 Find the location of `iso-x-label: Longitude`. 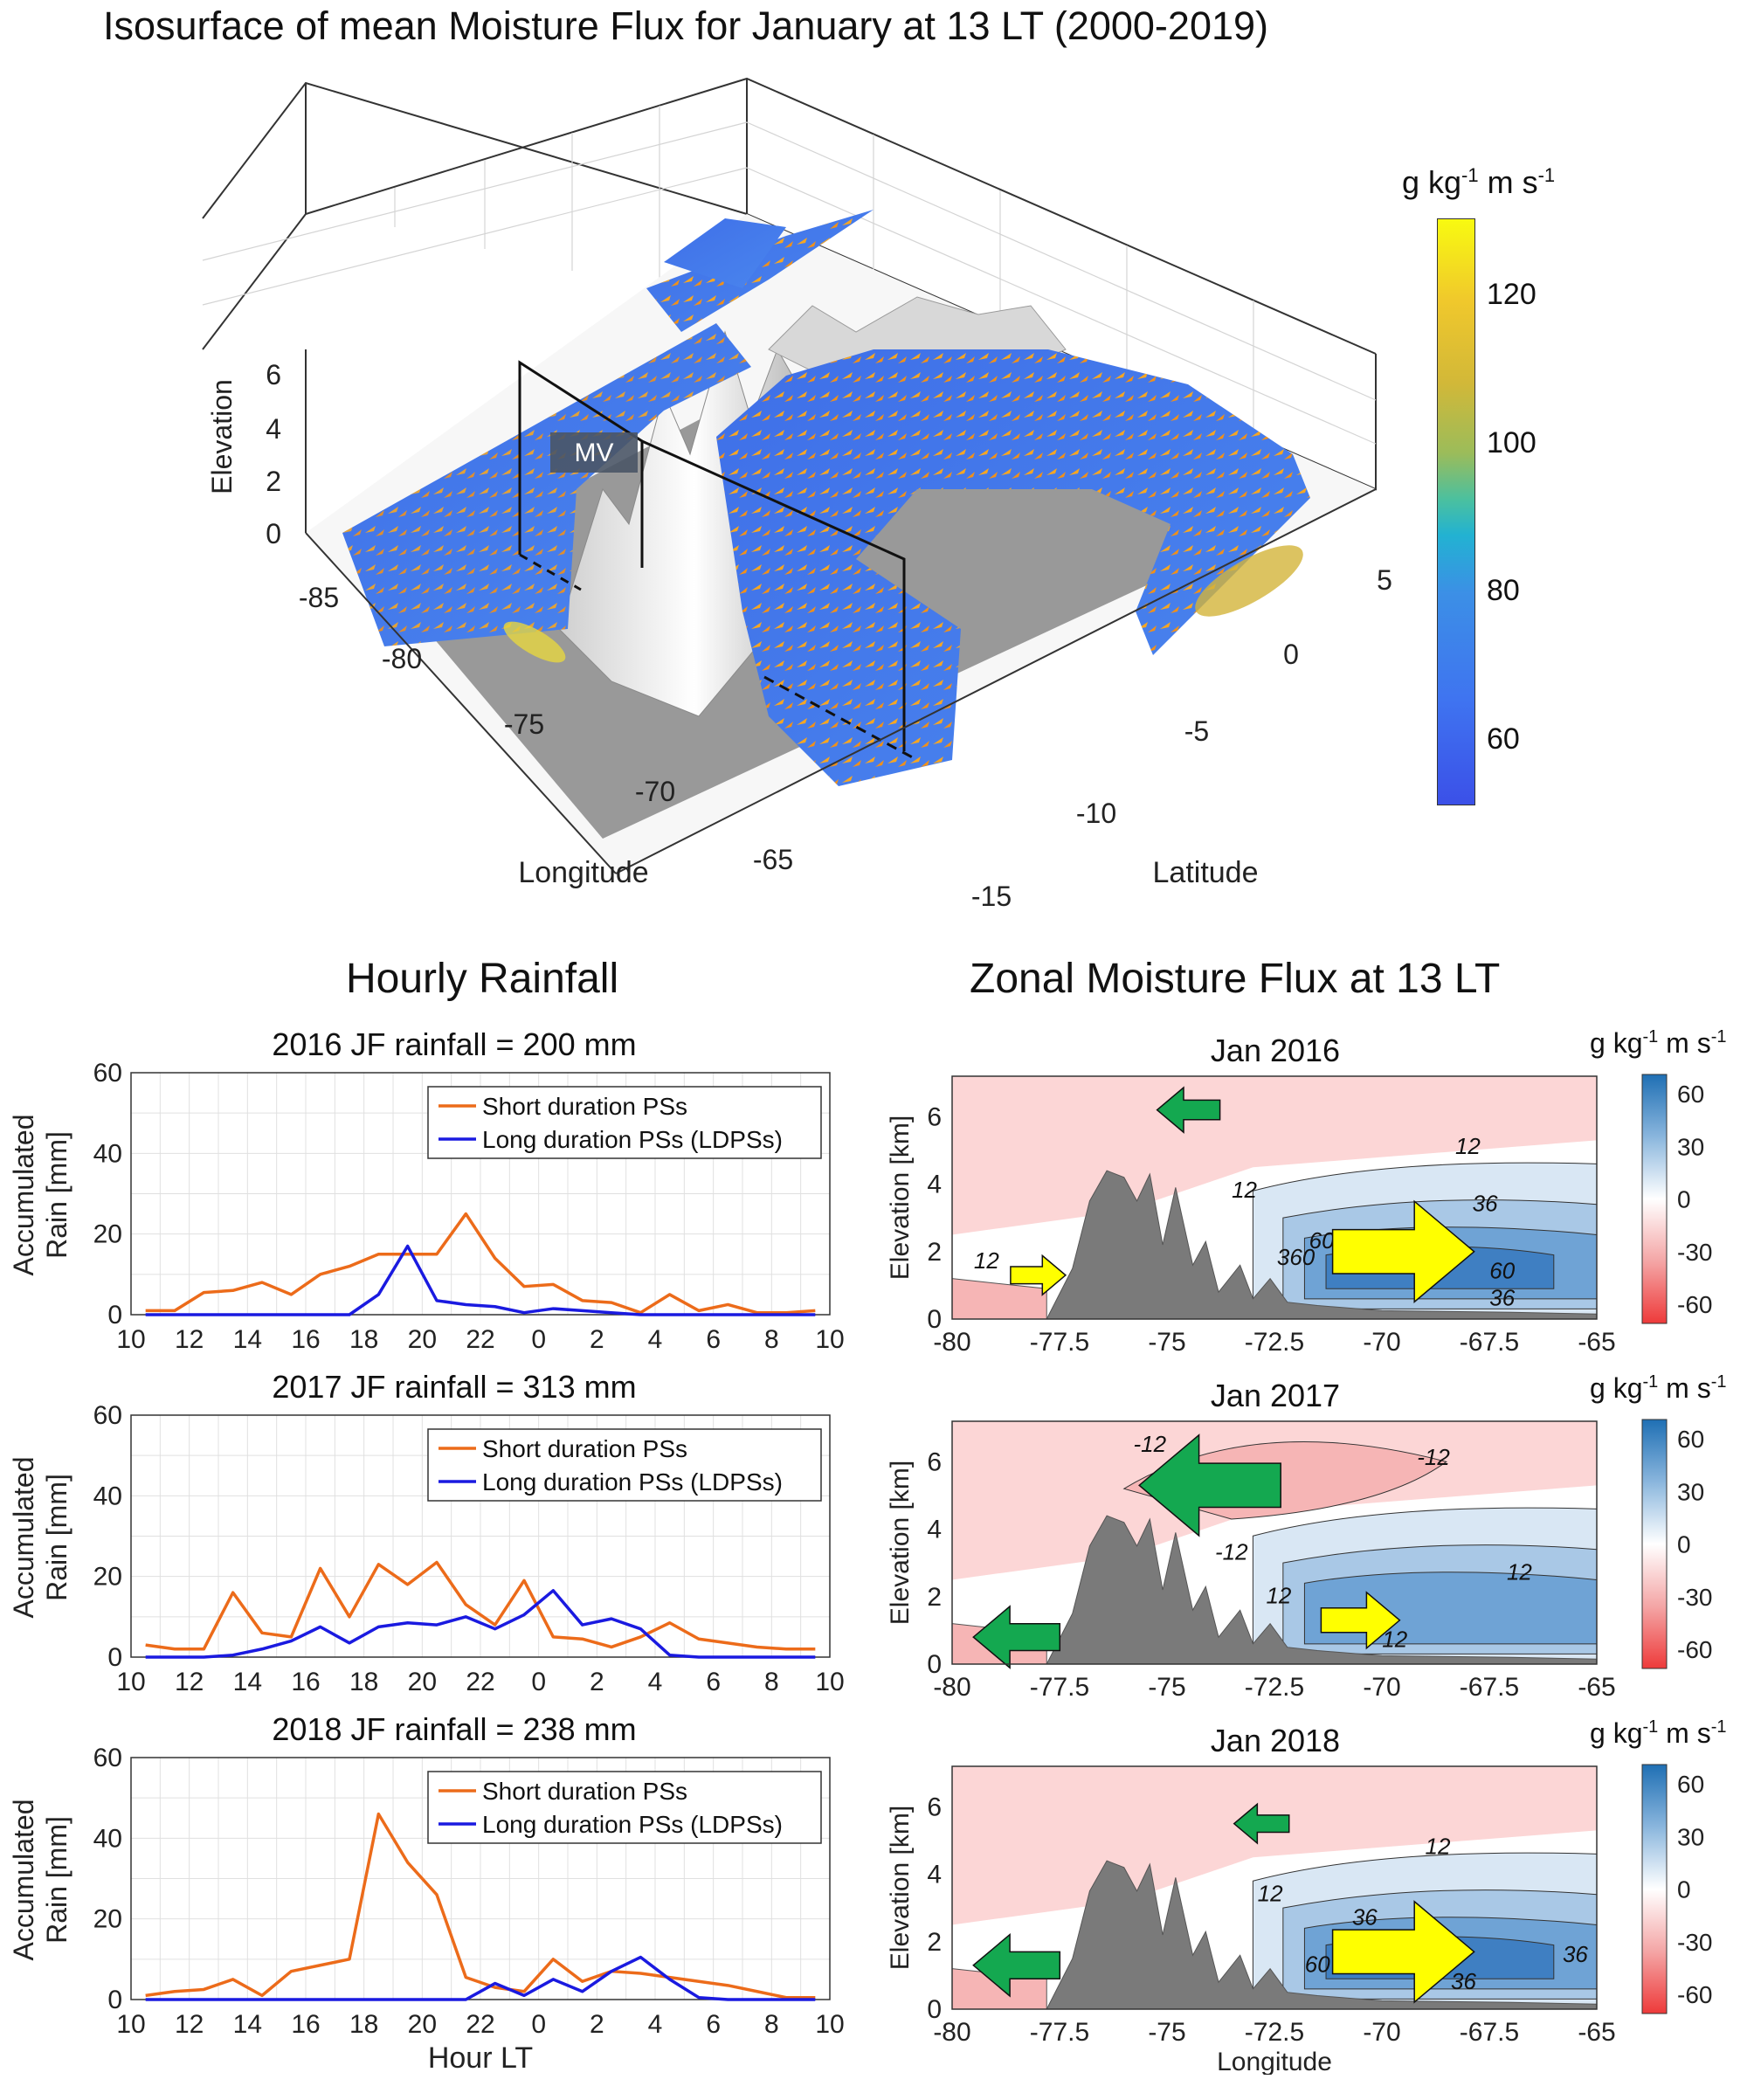

iso-x-label: Longitude is located at coordinates (583, 873).